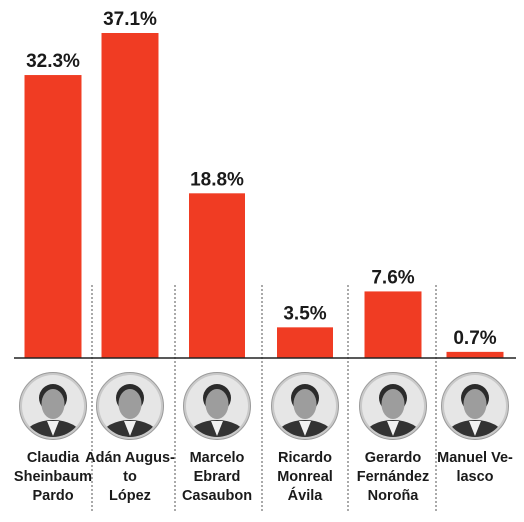  What do you see at coordinates (53, 406) in the screenshot?
I see `photo-claudia-sheinbaum` at bounding box center [53, 406].